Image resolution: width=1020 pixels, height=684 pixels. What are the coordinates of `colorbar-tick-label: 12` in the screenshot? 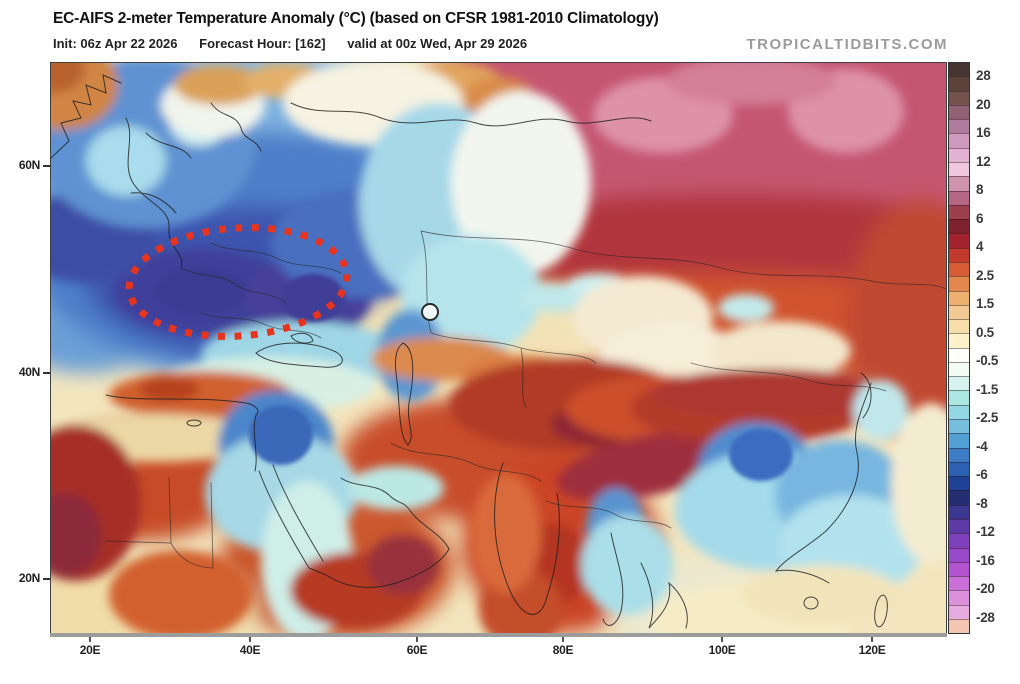 It's located at (983, 161).